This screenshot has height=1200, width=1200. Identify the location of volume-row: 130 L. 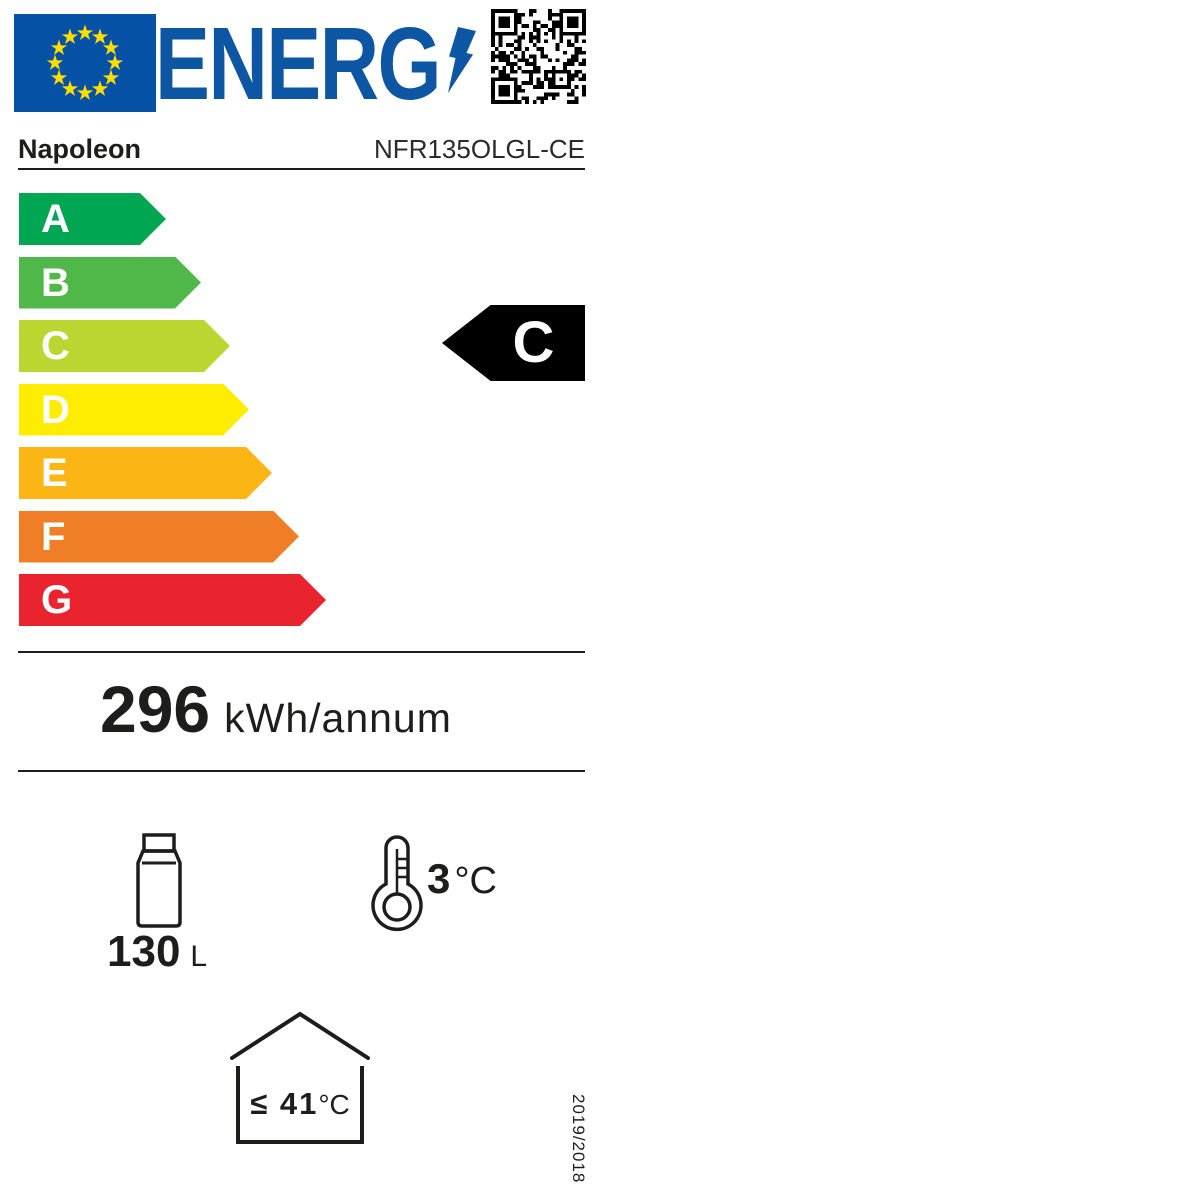
(157, 952).